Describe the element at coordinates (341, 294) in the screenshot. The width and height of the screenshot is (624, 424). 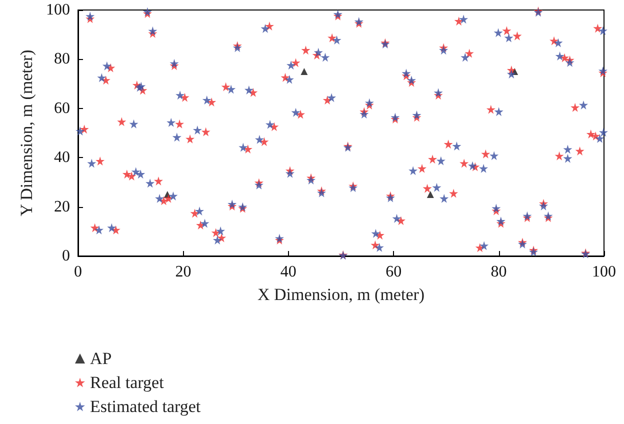
I see `x-axis-title: X Dimension, m (meter)` at that location.